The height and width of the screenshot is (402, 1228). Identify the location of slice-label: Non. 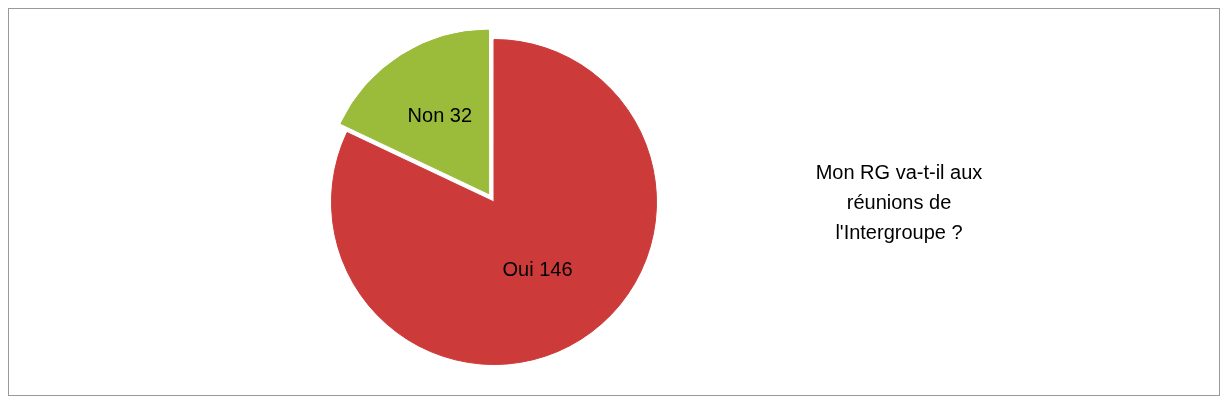
(426, 114).